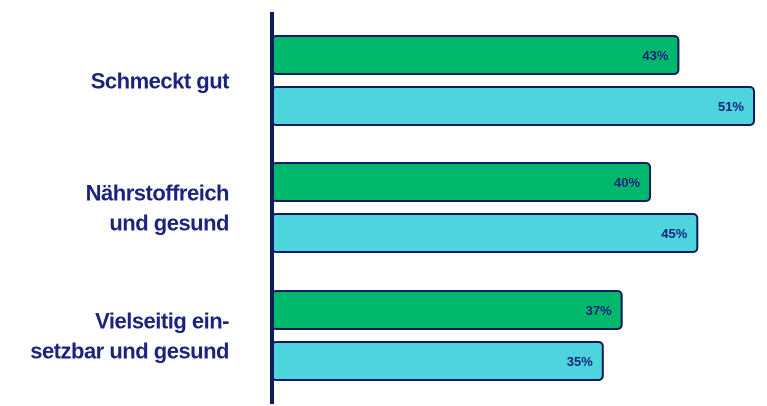 This screenshot has height=406, width=767. Describe the element at coordinates (599, 310) in the screenshot. I see `bar-value-label: 37%` at that location.